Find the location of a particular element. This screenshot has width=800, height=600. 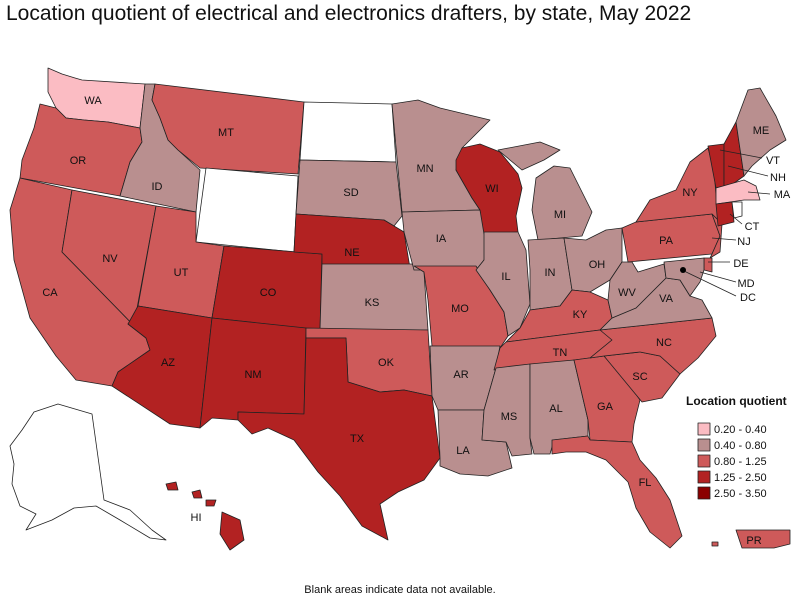

state-NY is located at coordinates (677, 185).